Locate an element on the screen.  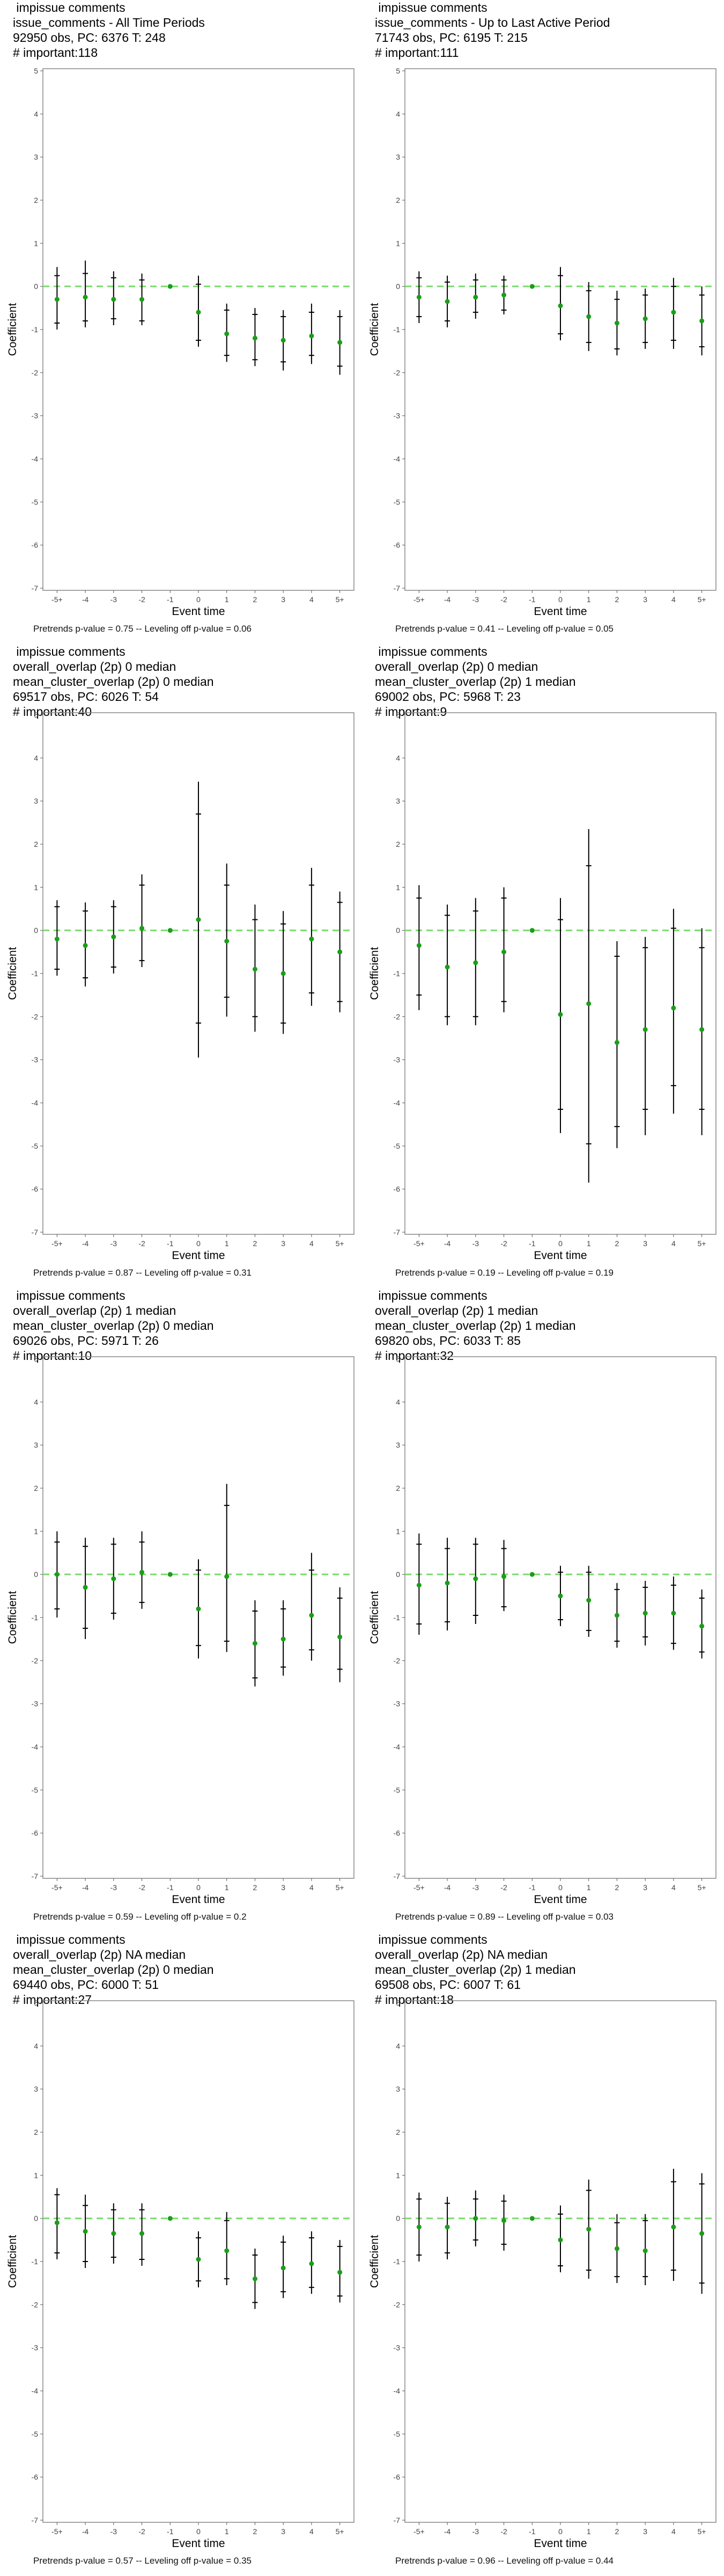
caption-line: # important:18 is located at coordinates (414, 2000).